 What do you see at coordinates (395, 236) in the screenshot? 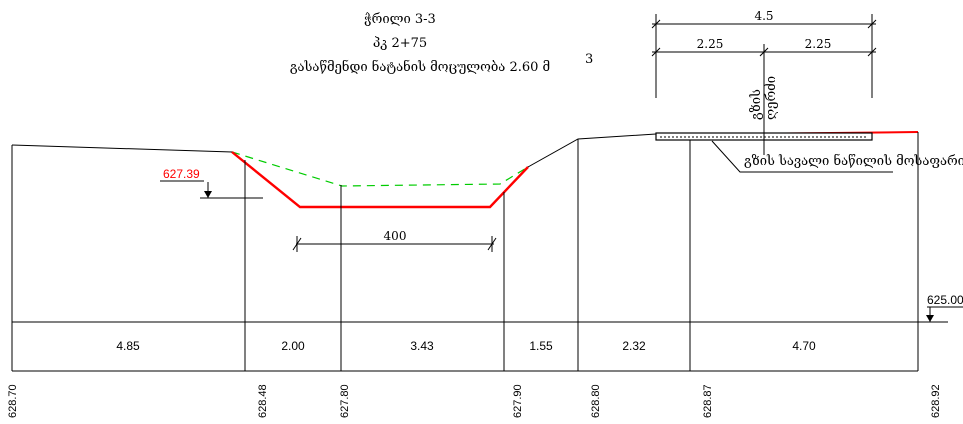
I see `channel-width-label: 400` at bounding box center [395, 236].